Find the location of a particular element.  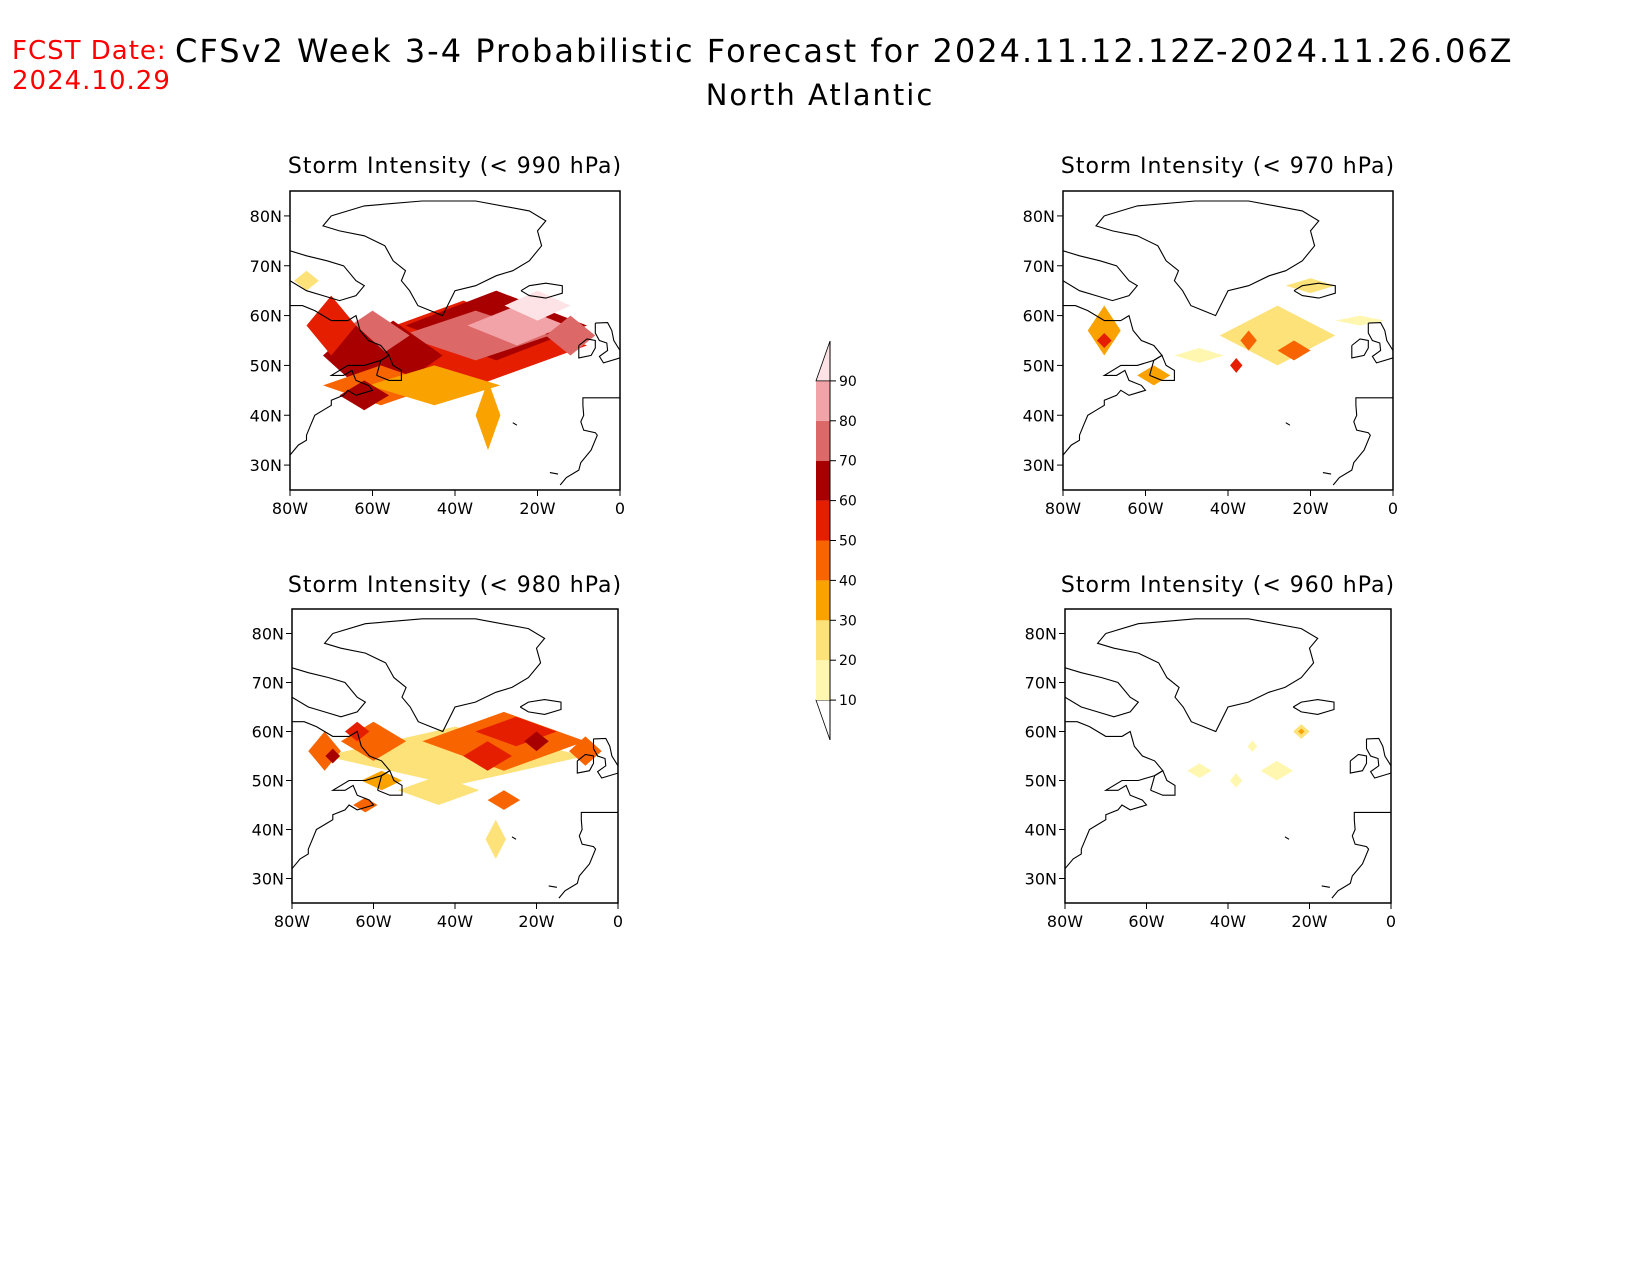

colorbar-label: 90 is located at coordinates (848, 382).